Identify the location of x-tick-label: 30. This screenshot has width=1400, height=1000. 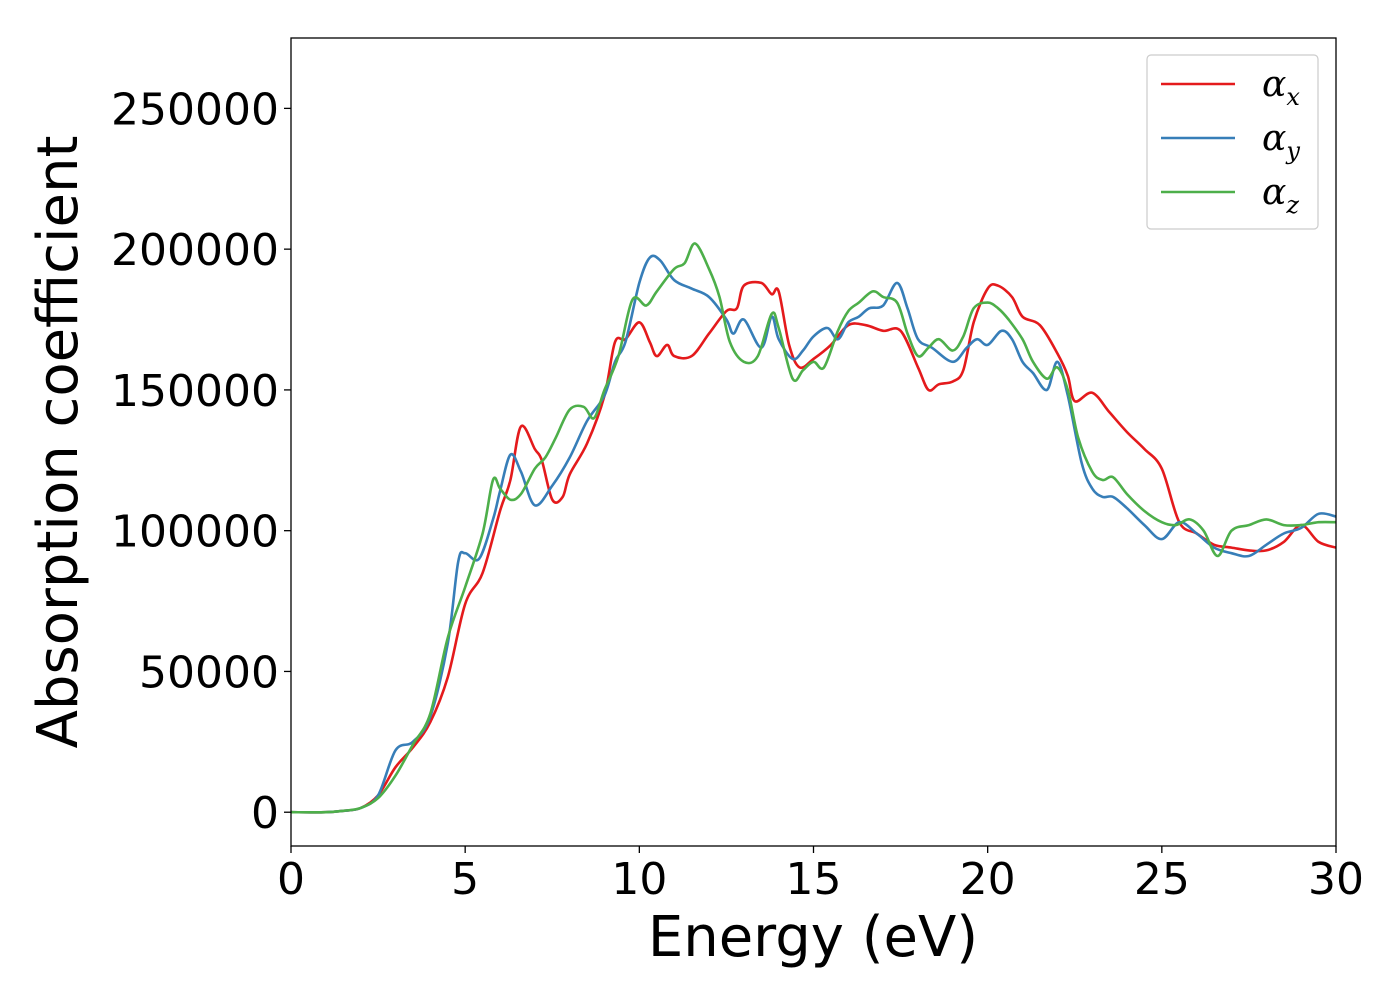
(1336, 879).